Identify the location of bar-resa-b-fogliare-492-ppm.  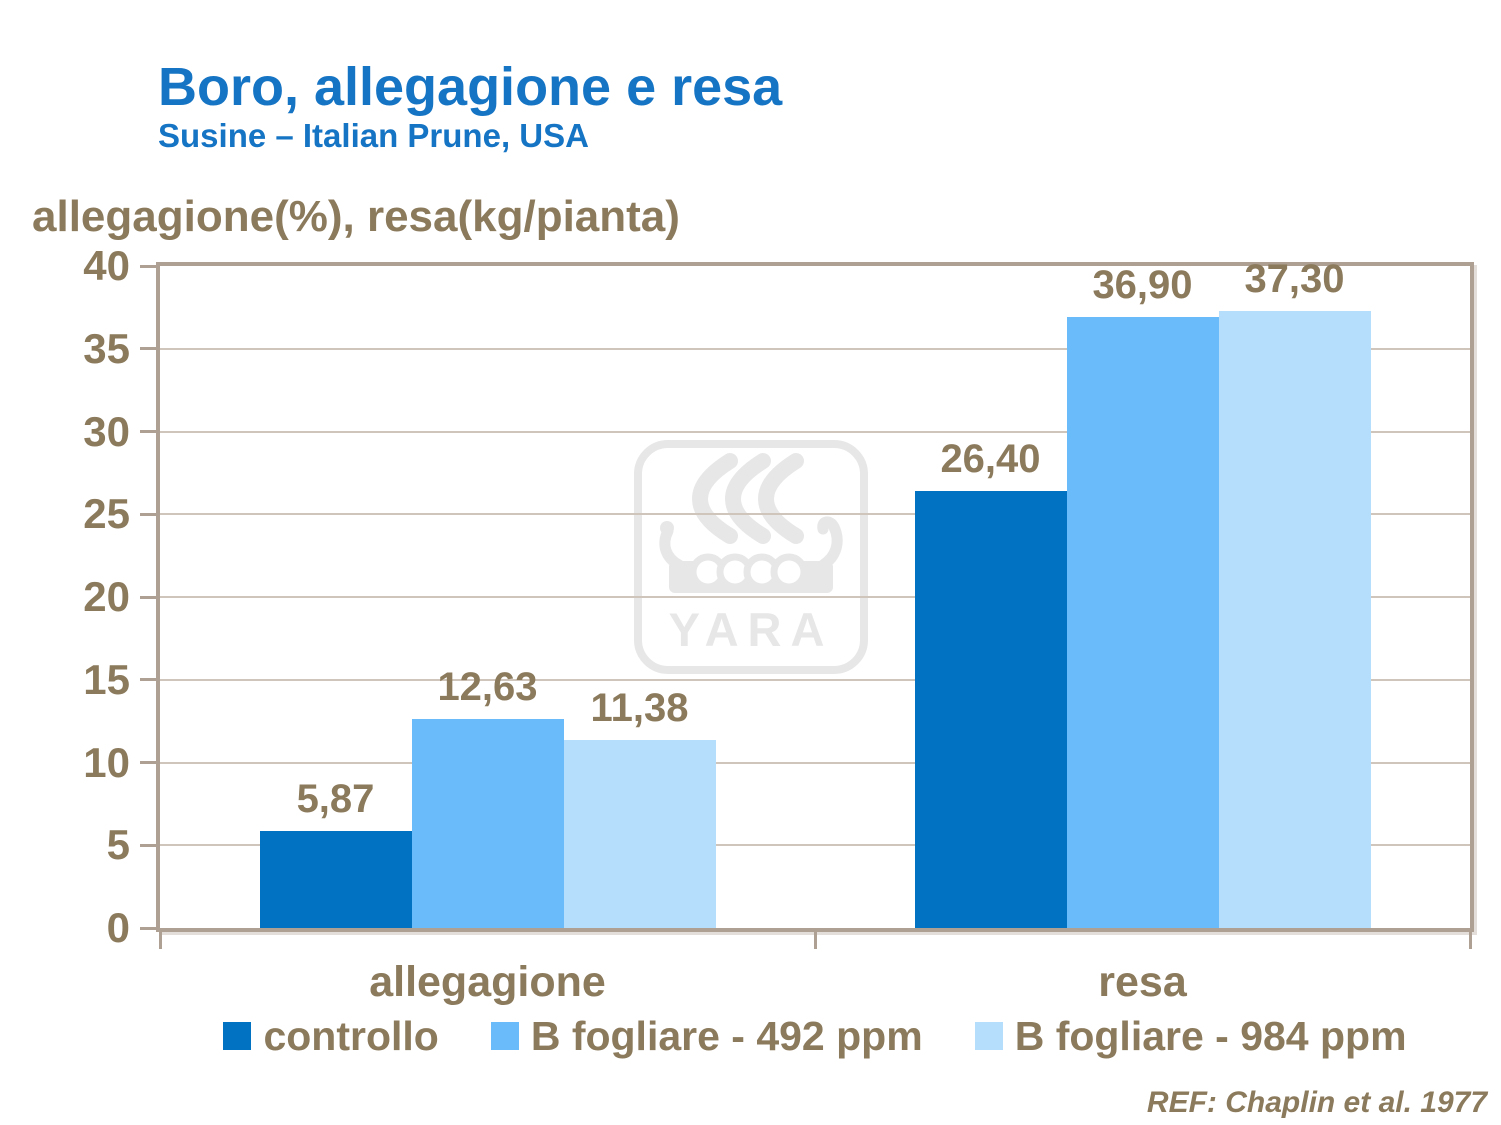
(1142, 622).